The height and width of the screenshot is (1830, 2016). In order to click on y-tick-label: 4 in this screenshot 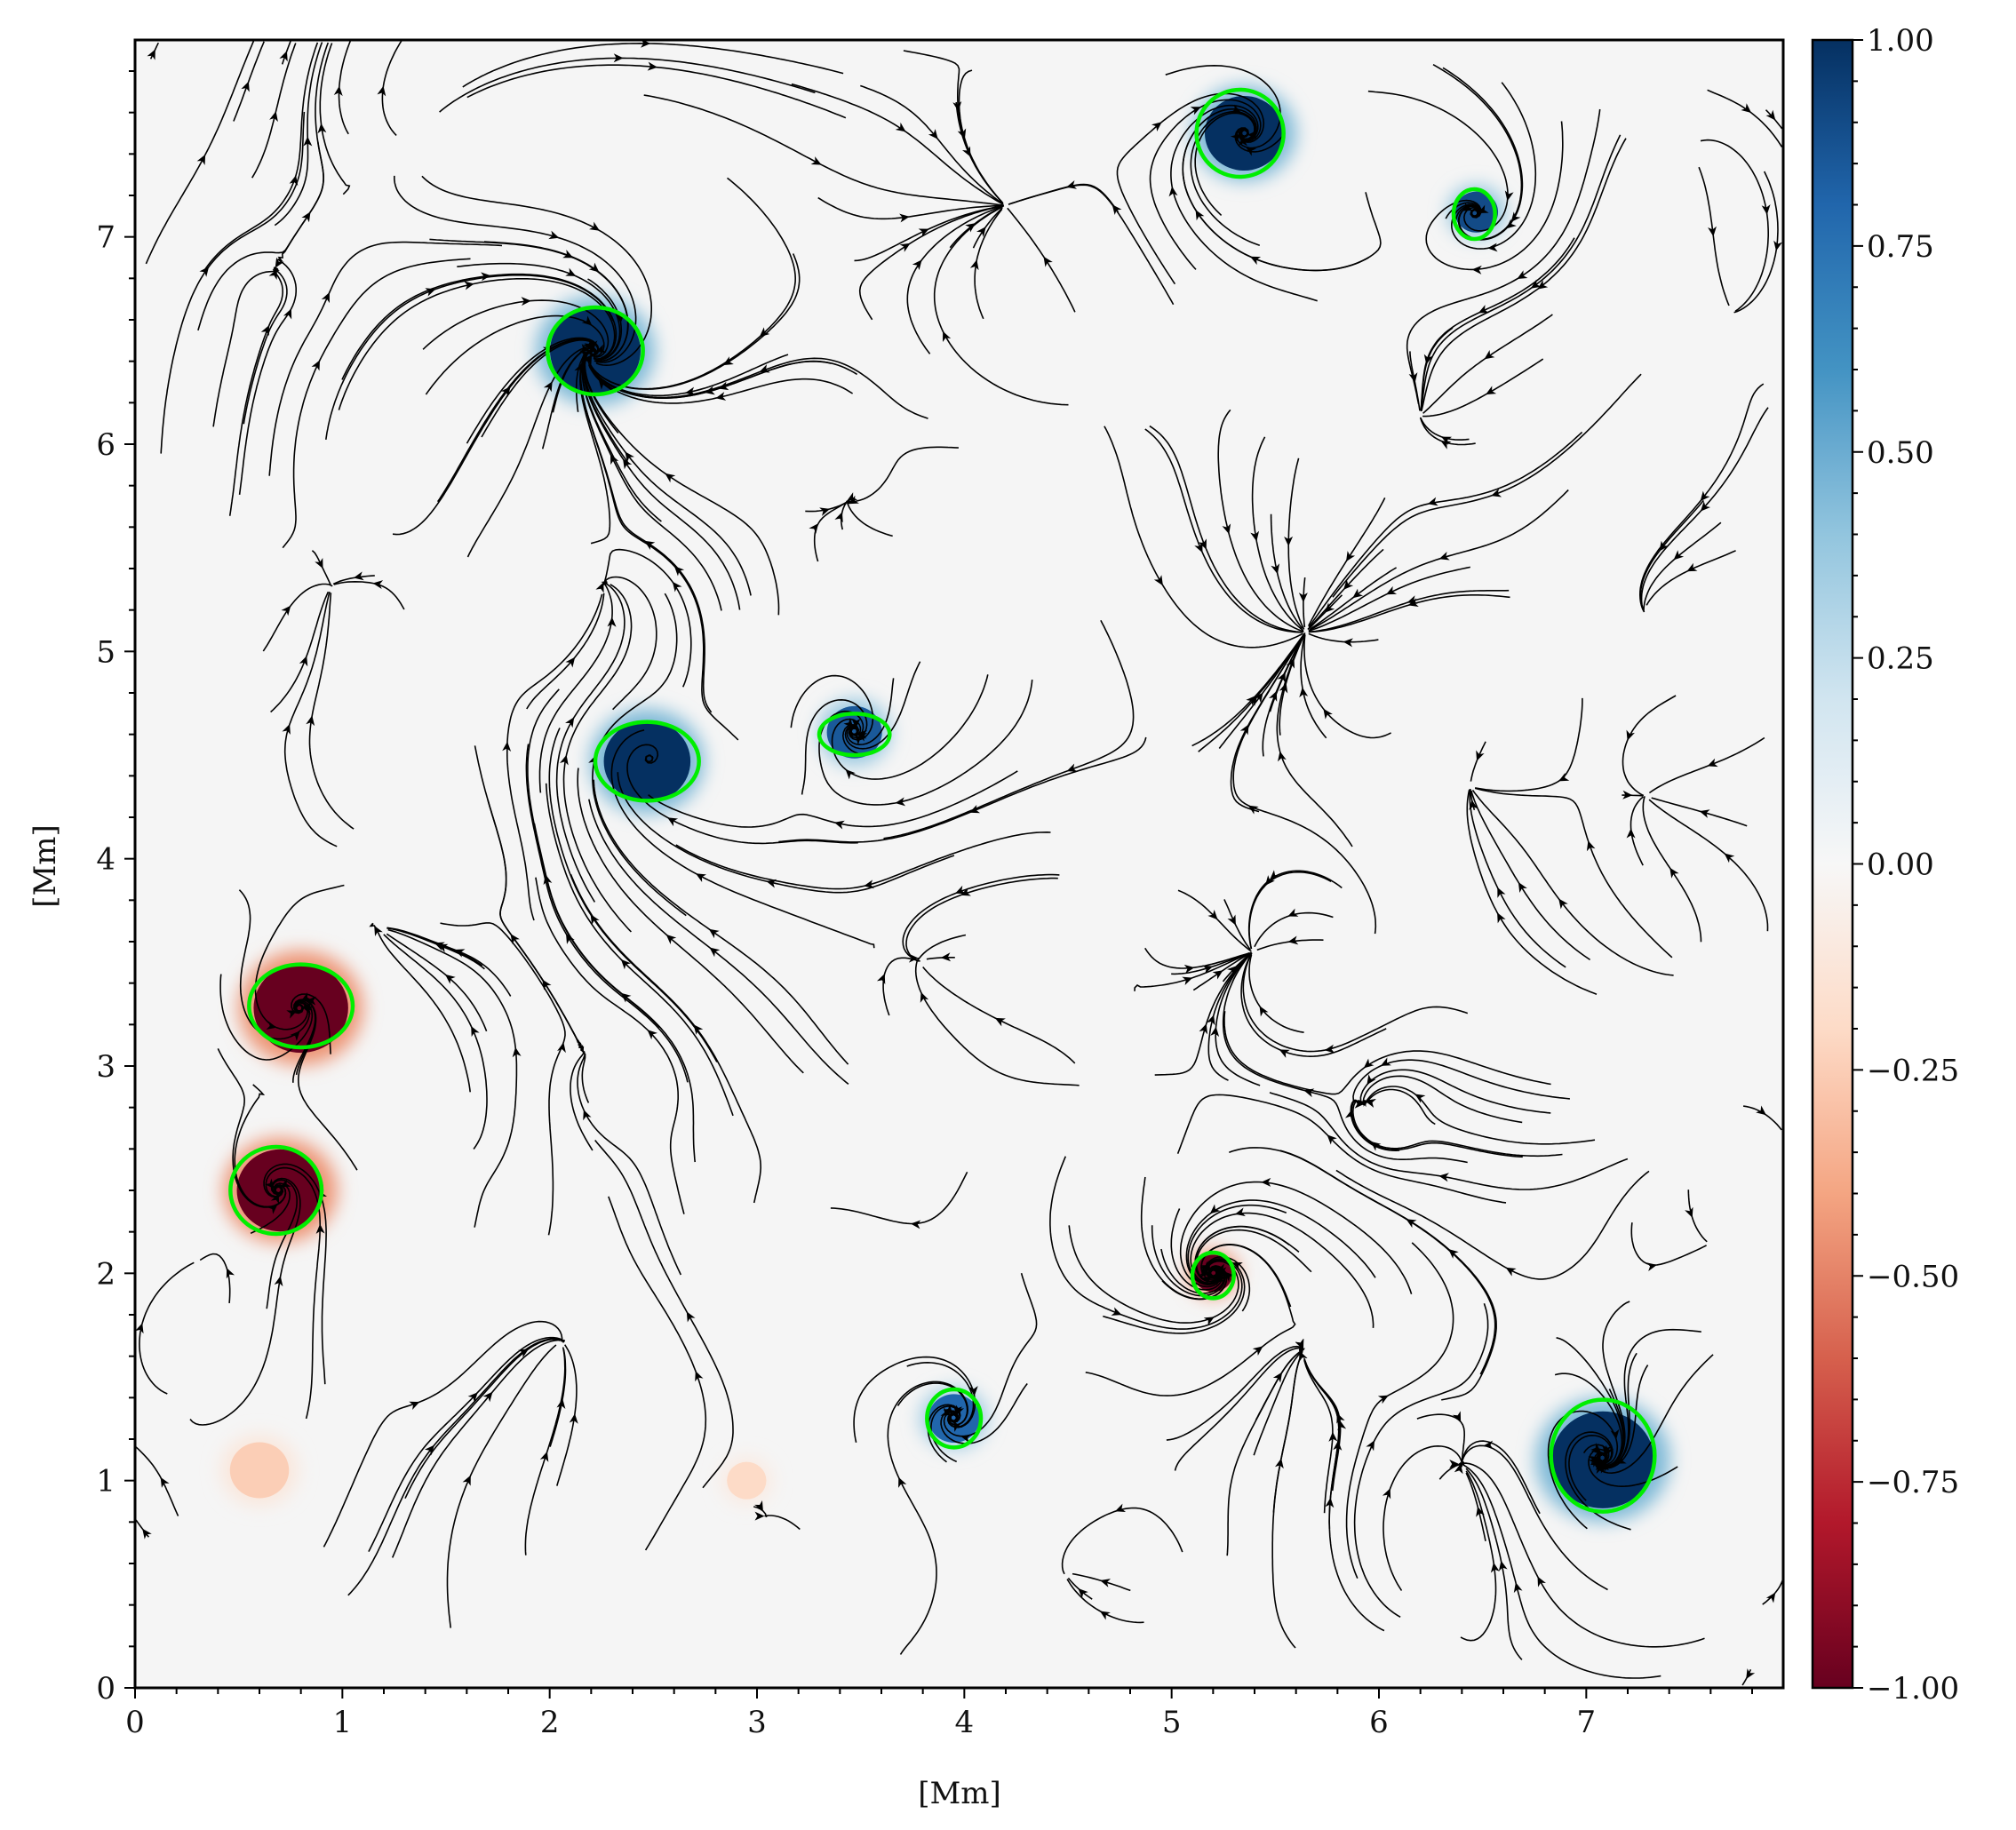, I will do `click(106, 860)`.